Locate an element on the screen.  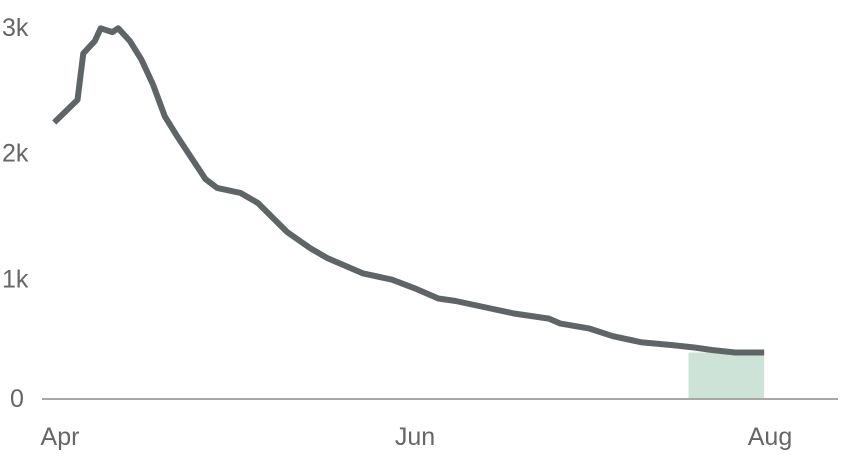
x-tick-label: Aug is located at coordinates (770, 437).